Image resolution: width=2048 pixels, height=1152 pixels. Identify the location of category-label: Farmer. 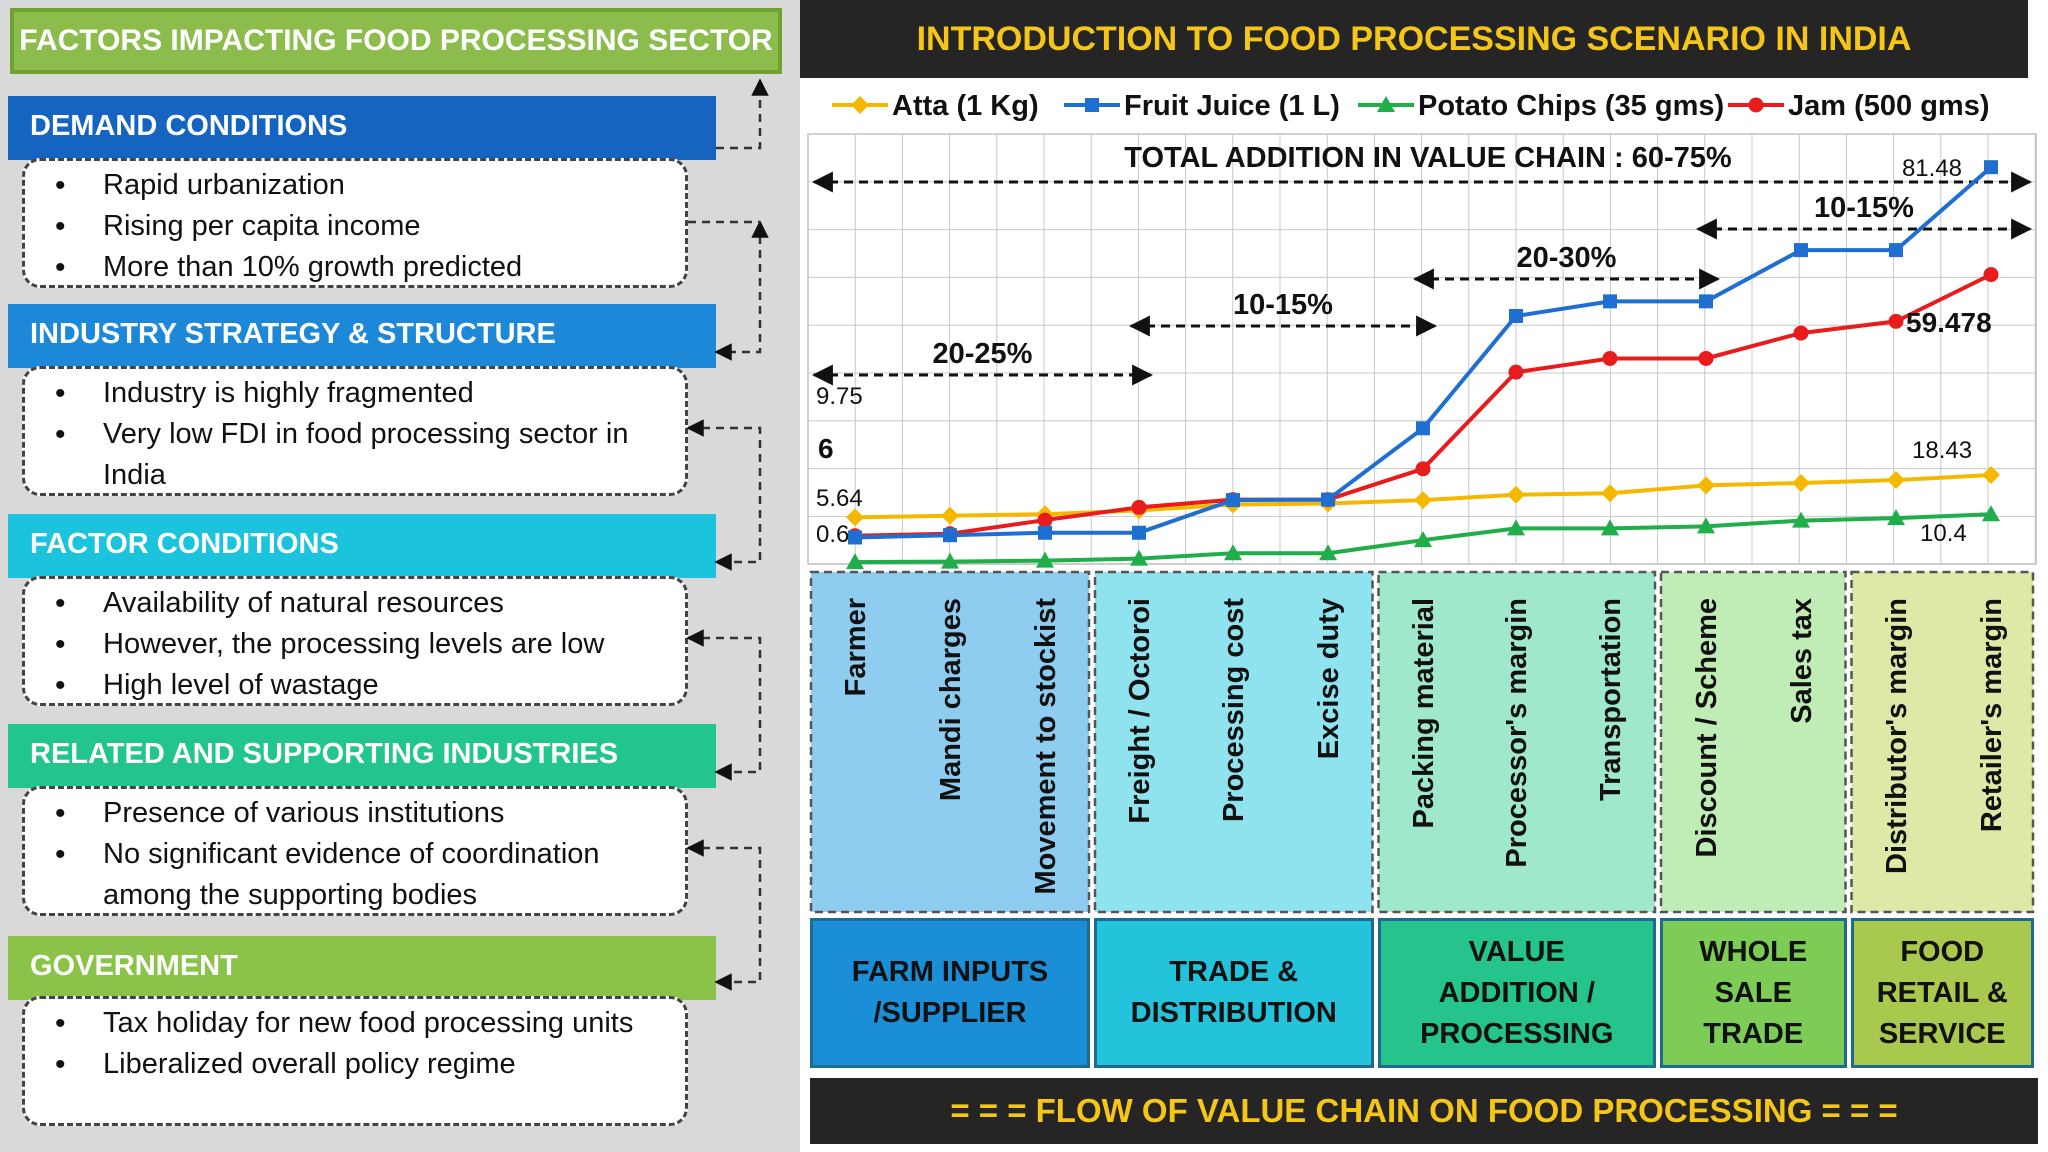
(856, 647).